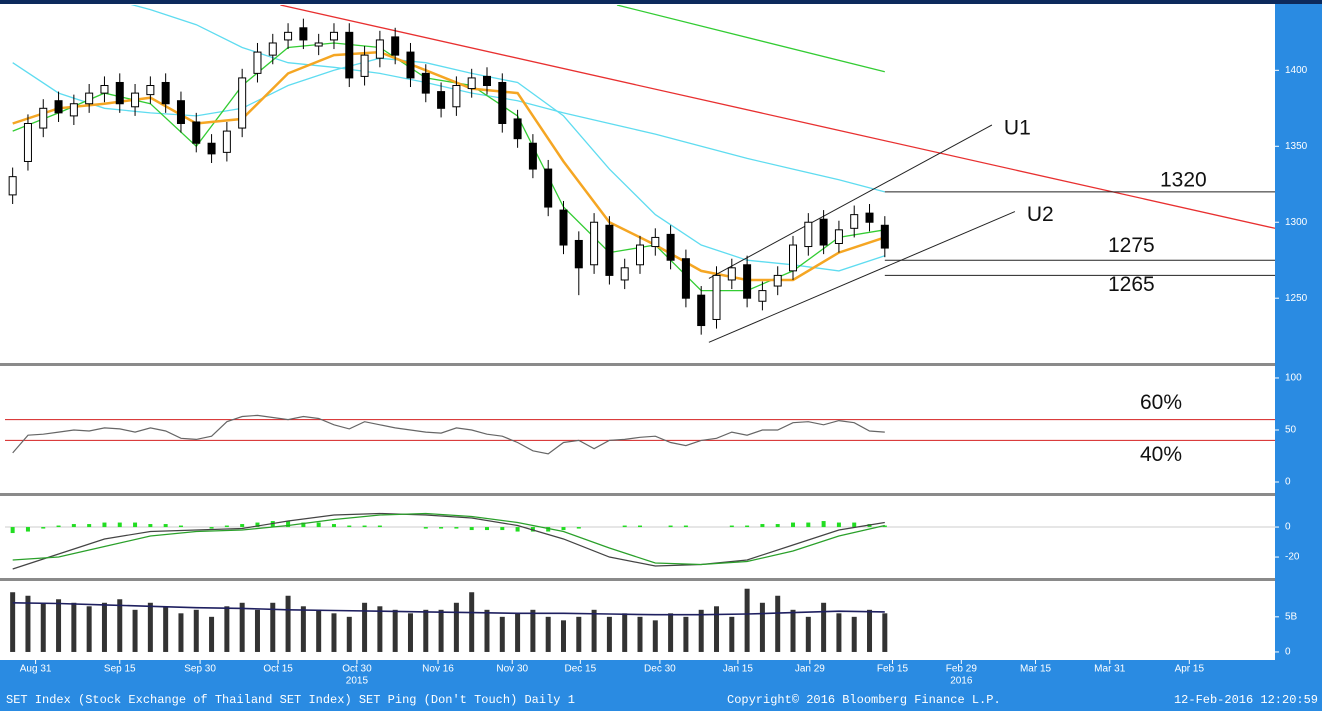 The image size is (1322, 711). What do you see at coordinates (1190, 669) in the screenshot?
I see `x-tick-label: Apr 15` at bounding box center [1190, 669].